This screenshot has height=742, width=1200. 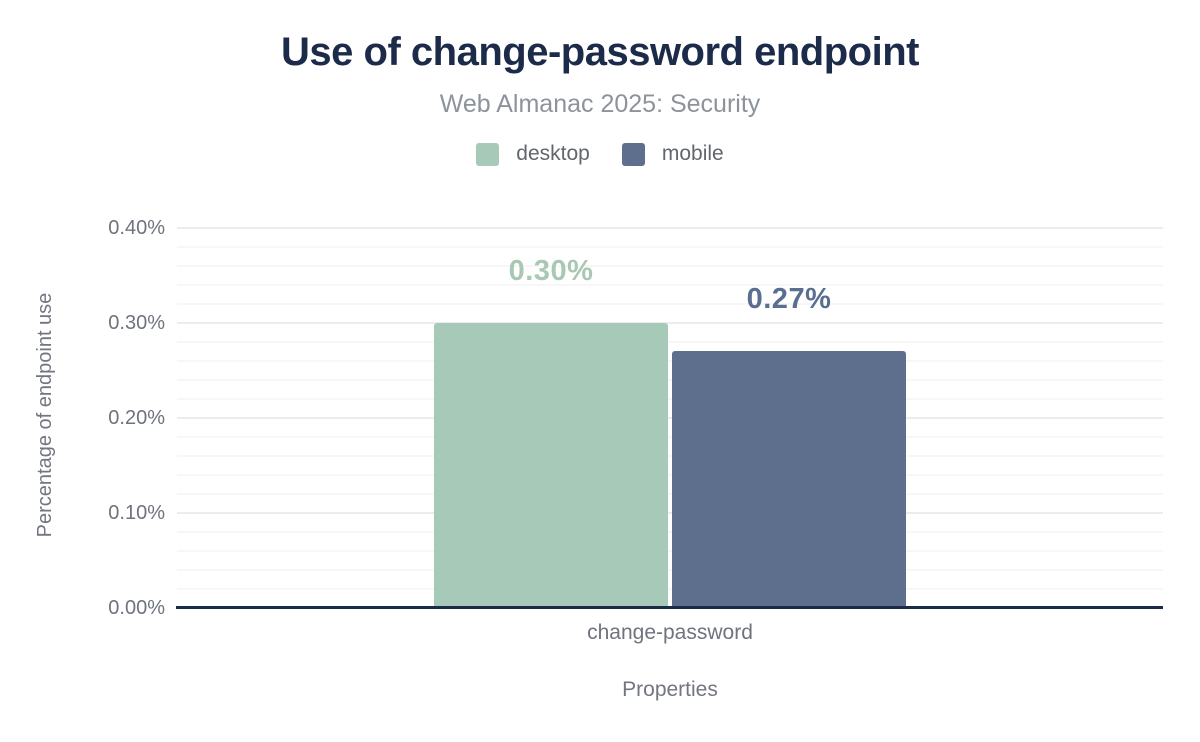 What do you see at coordinates (670, 689) in the screenshot?
I see `x-axis-title: Properties` at bounding box center [670, 689].